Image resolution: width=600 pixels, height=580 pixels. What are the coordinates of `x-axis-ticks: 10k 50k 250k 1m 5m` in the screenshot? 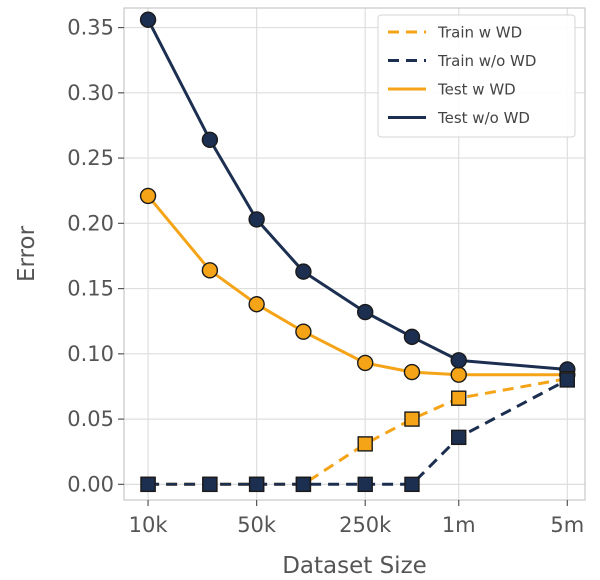 It's located at (356, 518).